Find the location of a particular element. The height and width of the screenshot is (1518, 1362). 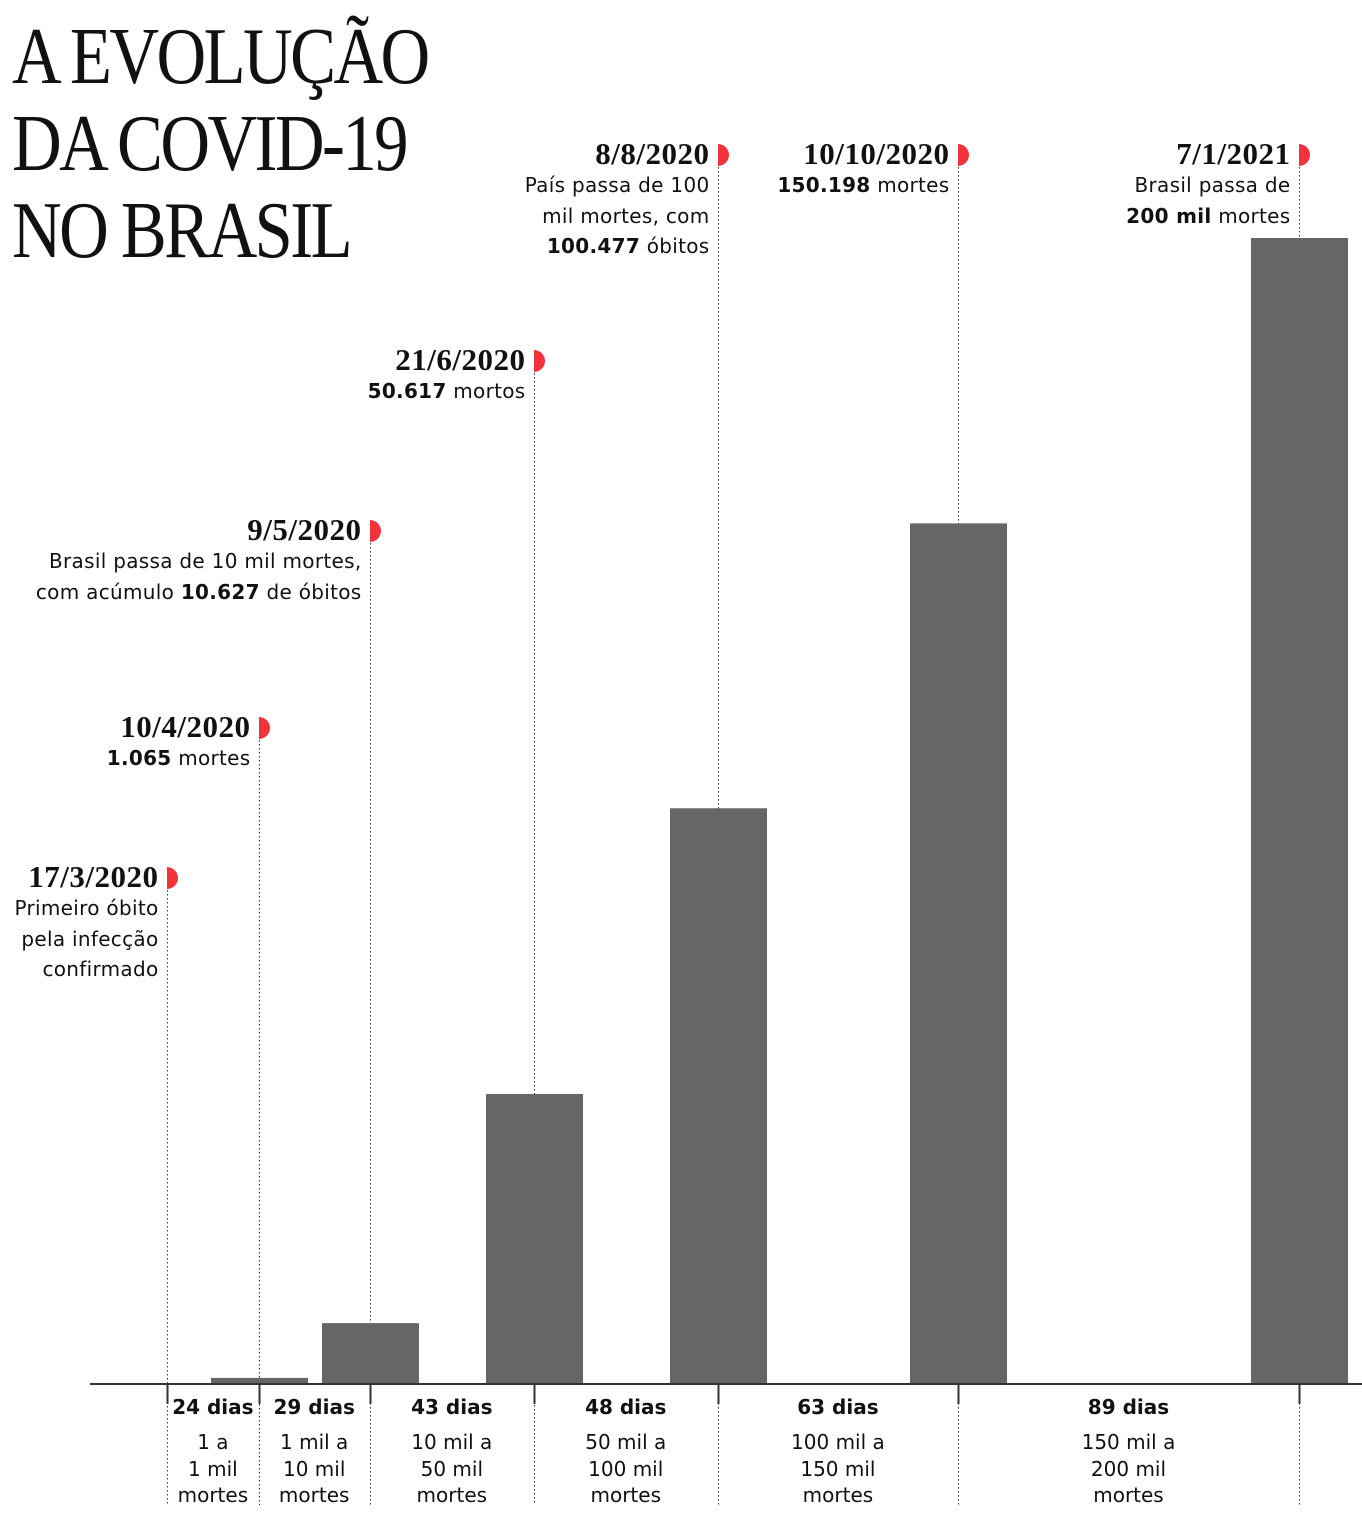

event-description: mil mortes, com is located at coordinates (617, 216).